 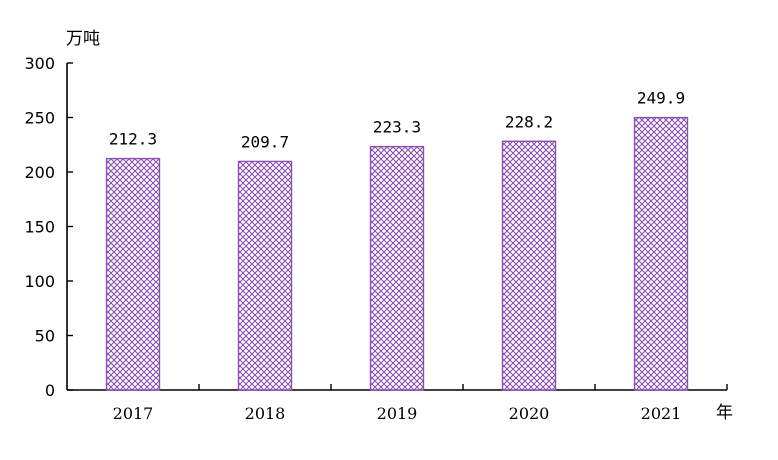 I want to click on data-label-2021: 249.9, so click(x=661, y=98).